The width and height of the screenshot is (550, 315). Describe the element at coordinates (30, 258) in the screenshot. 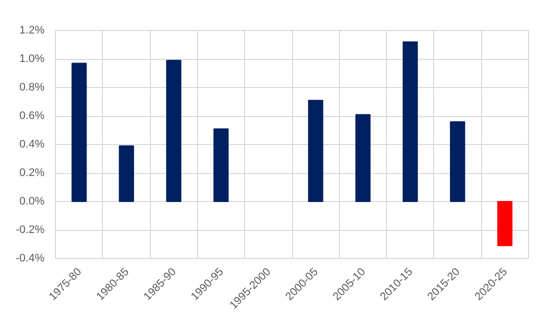

I see `y-tick-label: -0.4%` at that location.